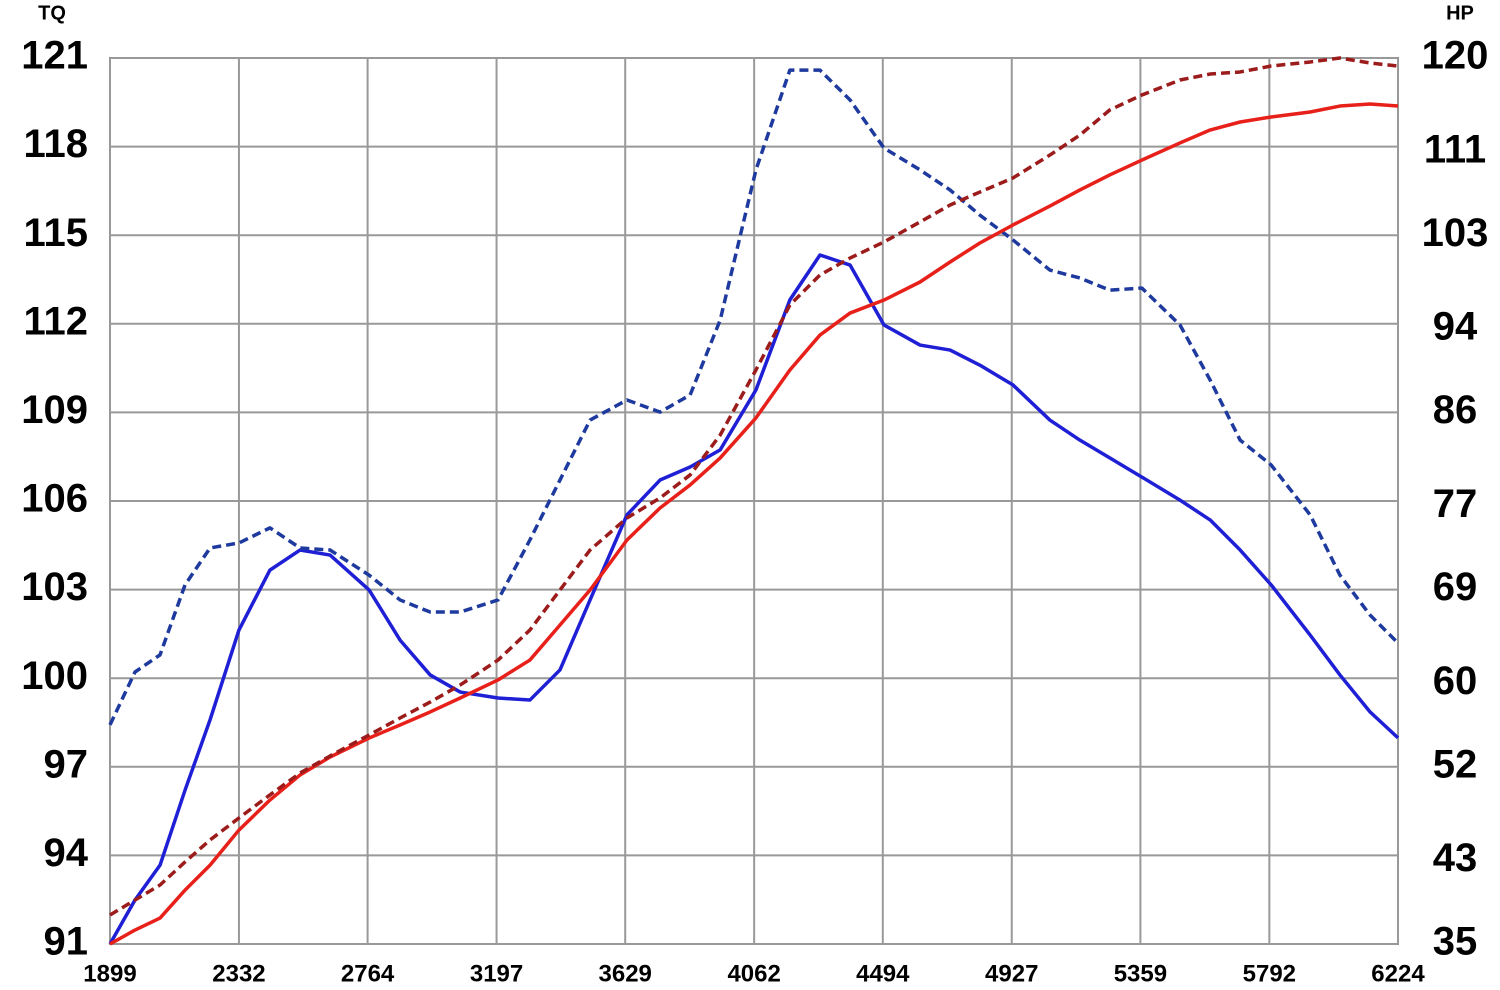 The image size is (1500, 990). I want to click on x-tick-label: 3629, so click(625, 973).